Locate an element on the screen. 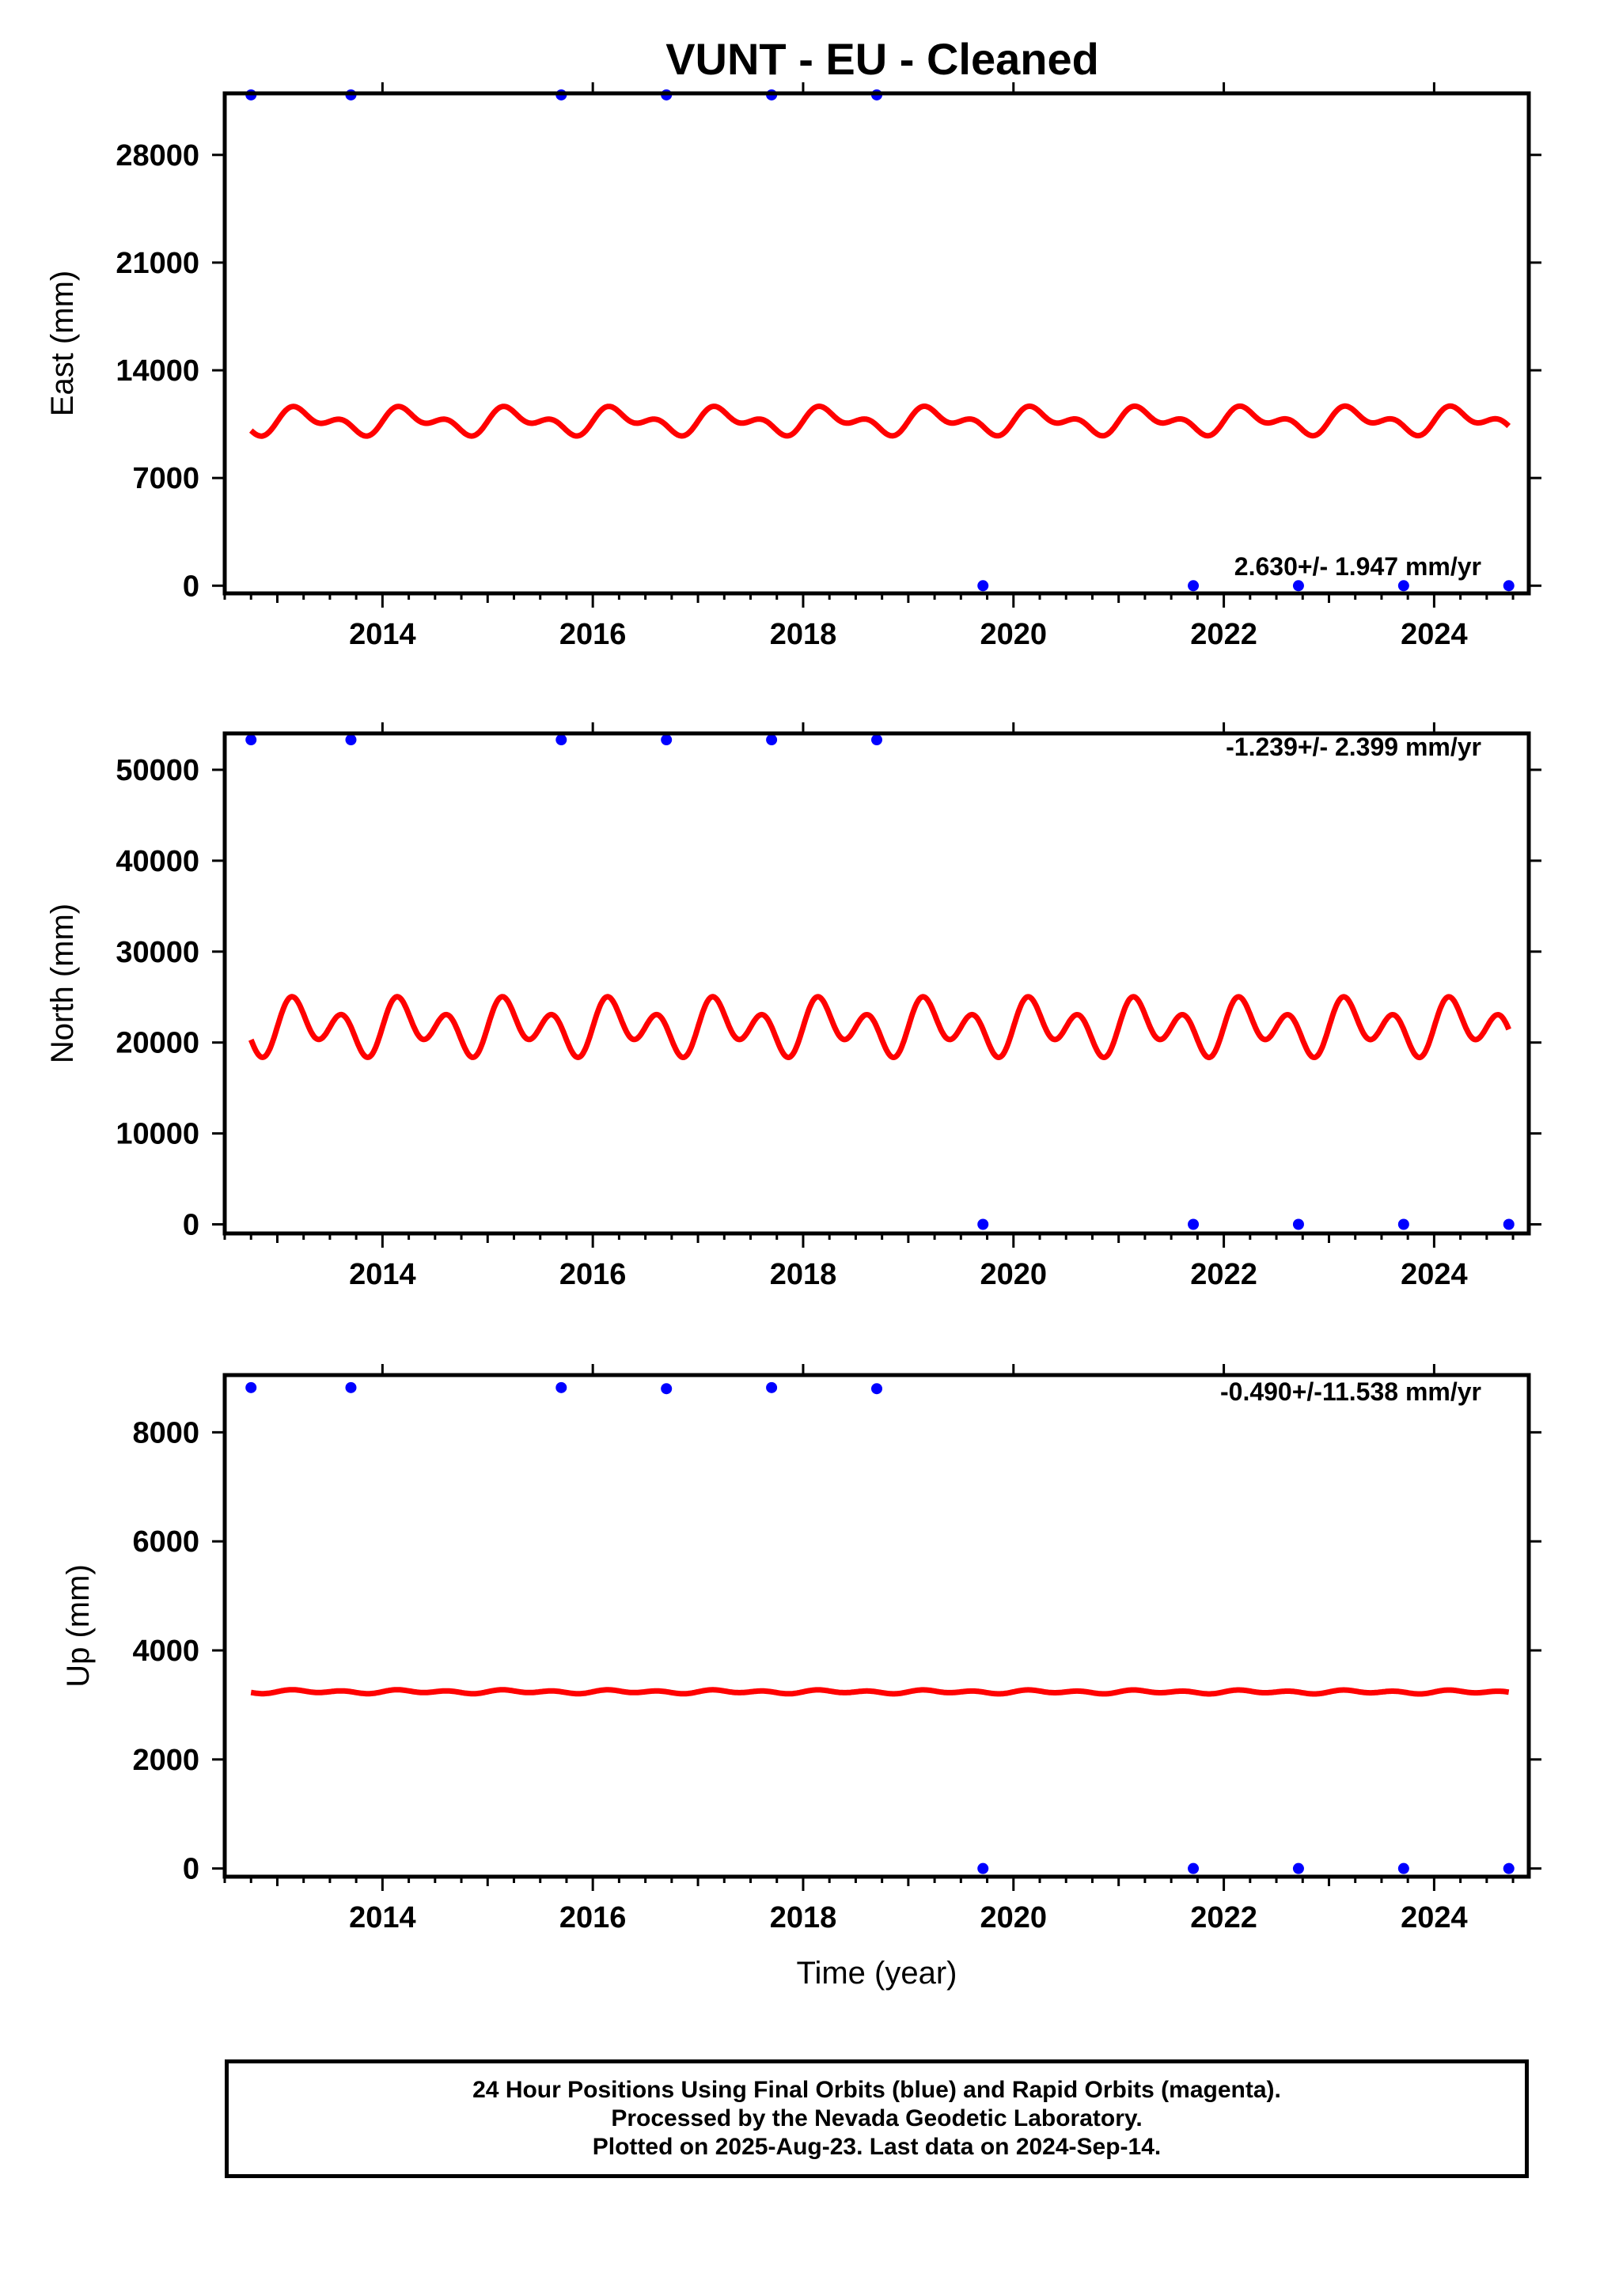  up-y-axis-title: Up (mm) is located at coordinates (78, 1626).